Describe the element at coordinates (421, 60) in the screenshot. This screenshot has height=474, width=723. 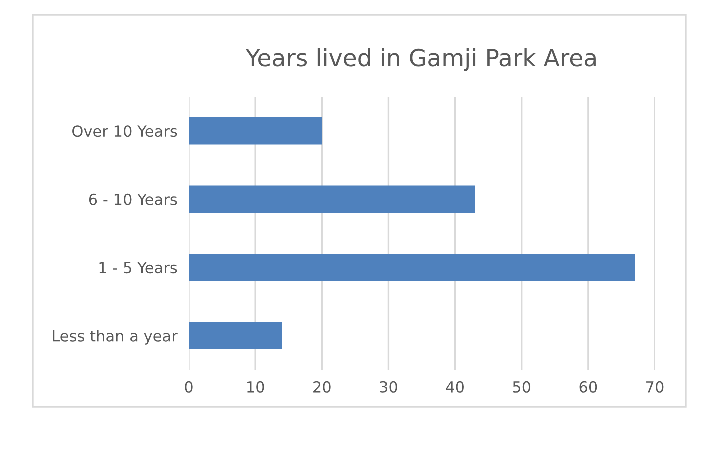
I see `chart-title: Years lived in Gamji Park Area` at that location.